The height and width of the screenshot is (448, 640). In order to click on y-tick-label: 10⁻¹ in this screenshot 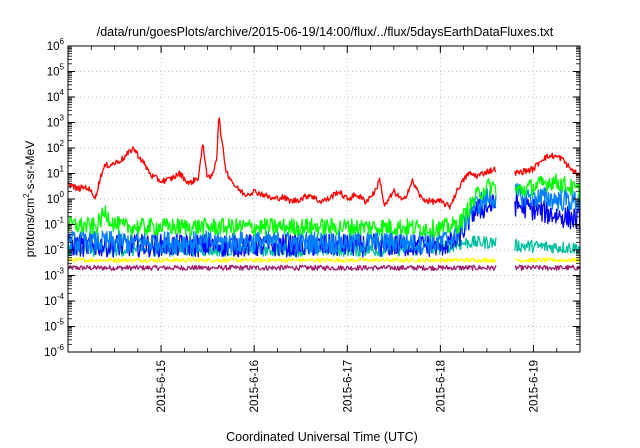, I will do `click(54, 224)`.